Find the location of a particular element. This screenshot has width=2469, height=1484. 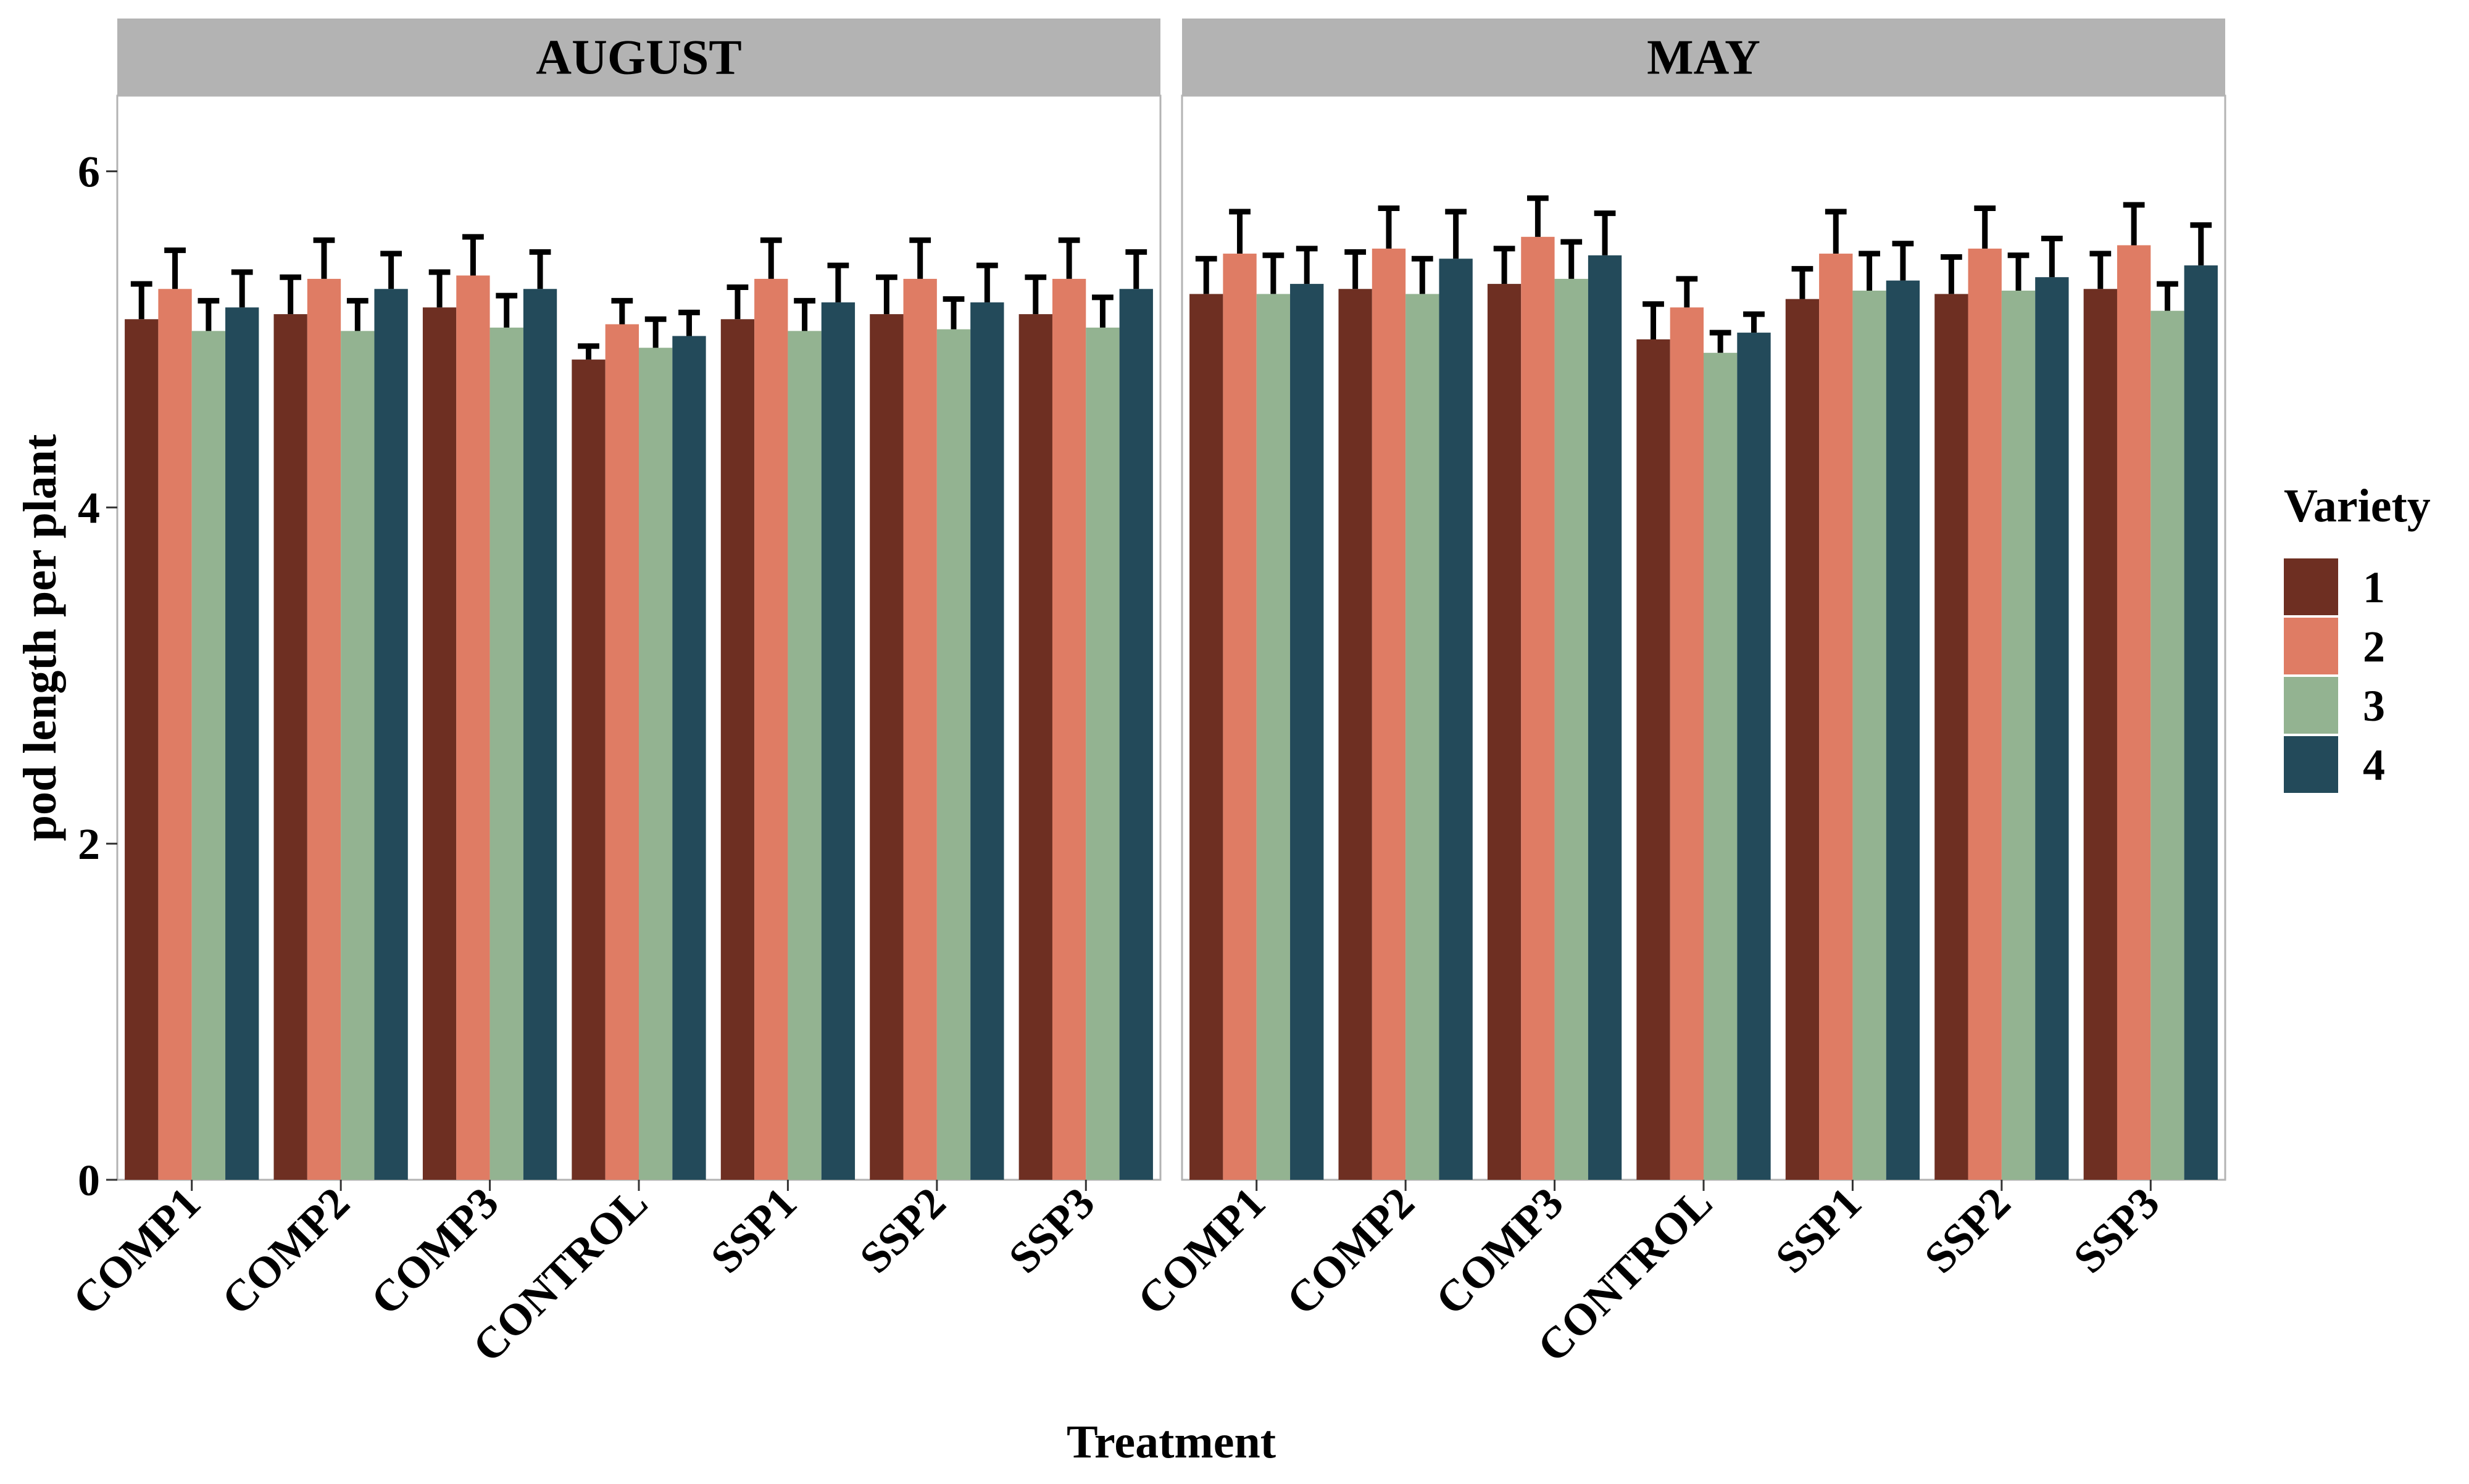

x-tick-label: COMP1 is located at coordinates (1201, 1251).